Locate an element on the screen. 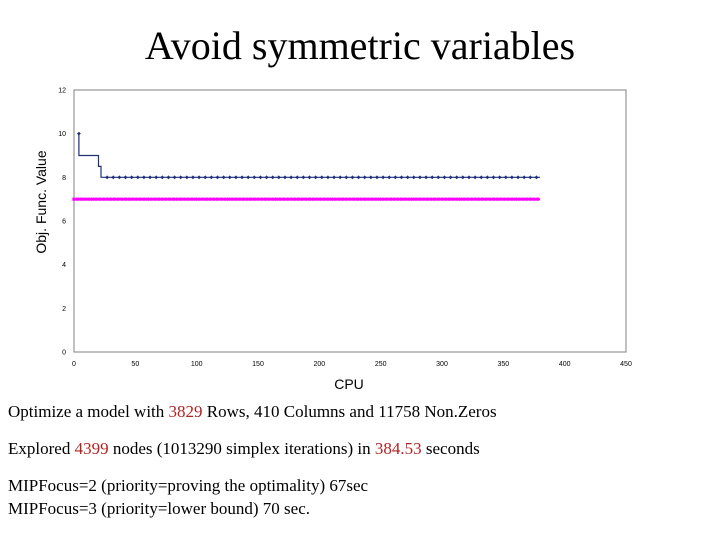  x-tick-label: 150 is located at coordinates (258, 364).